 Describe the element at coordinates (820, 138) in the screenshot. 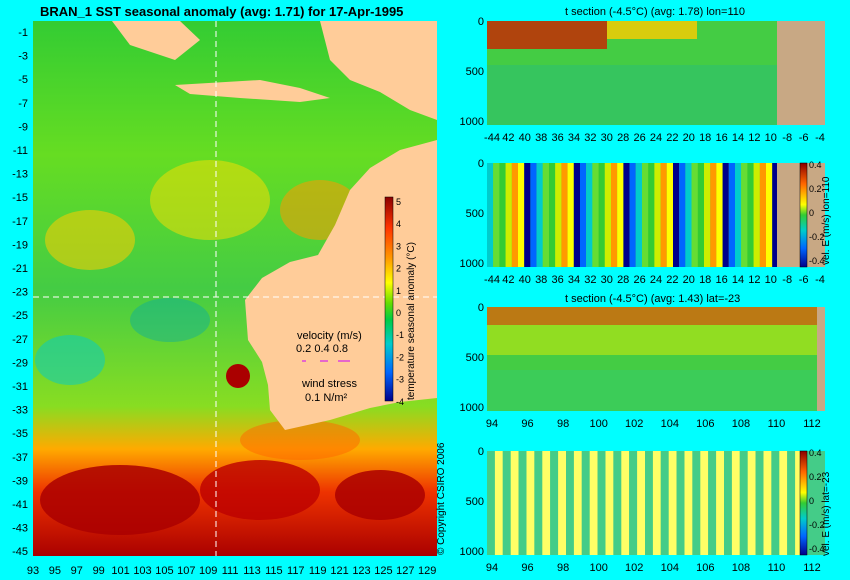

I see `section-x-tick-label: -4` at that location.